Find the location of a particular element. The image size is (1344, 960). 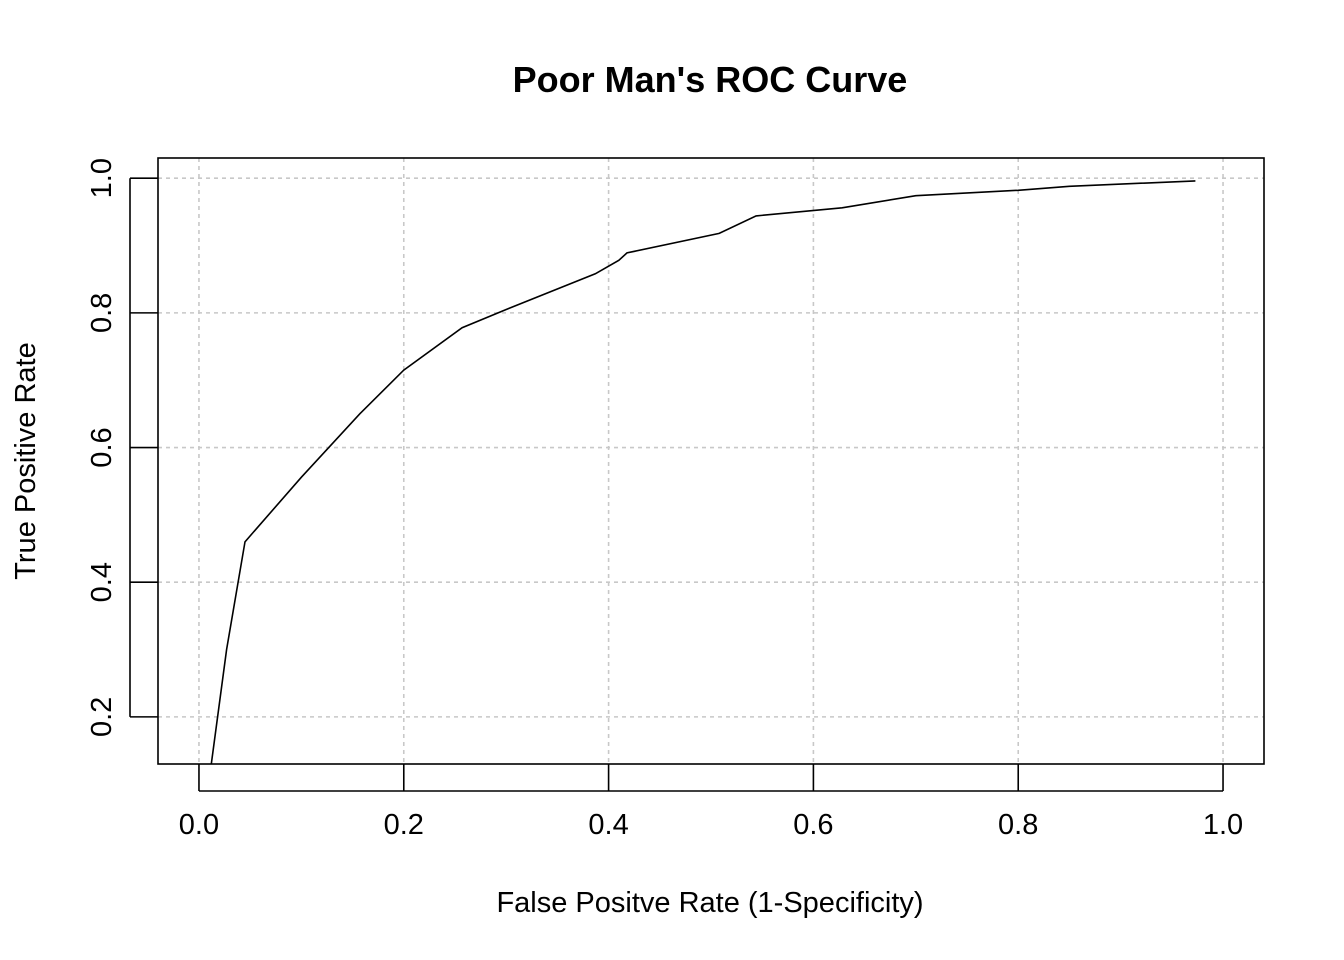

chart-title: Poor Man's ROC Curve is located at coordinates (710, 79).